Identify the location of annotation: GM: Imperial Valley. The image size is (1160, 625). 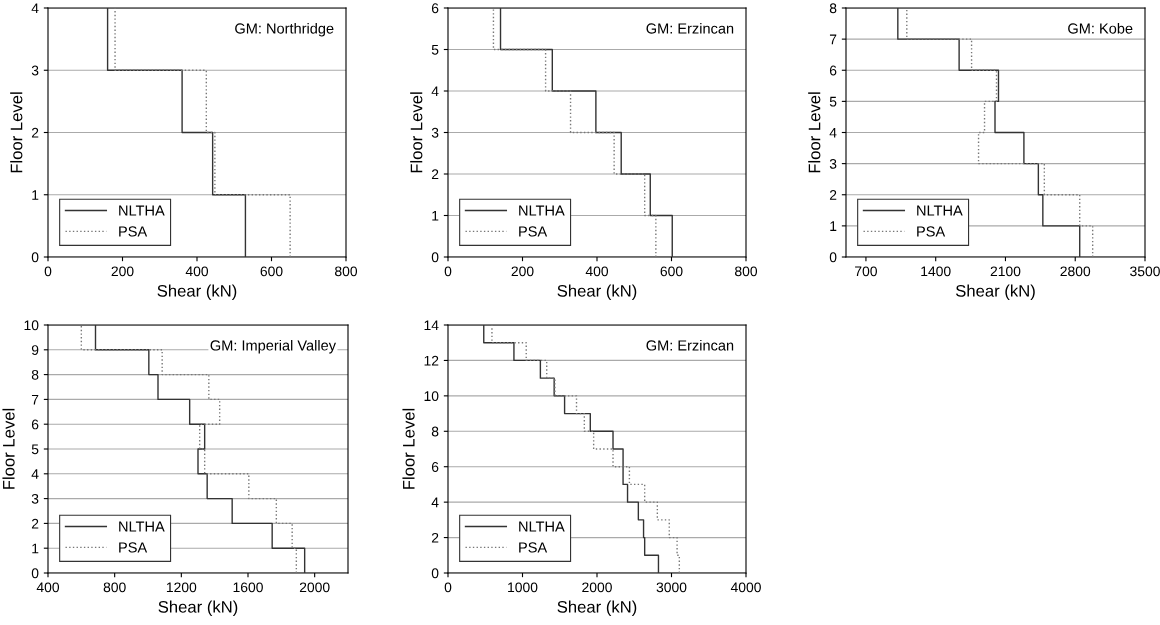
(273, 346).